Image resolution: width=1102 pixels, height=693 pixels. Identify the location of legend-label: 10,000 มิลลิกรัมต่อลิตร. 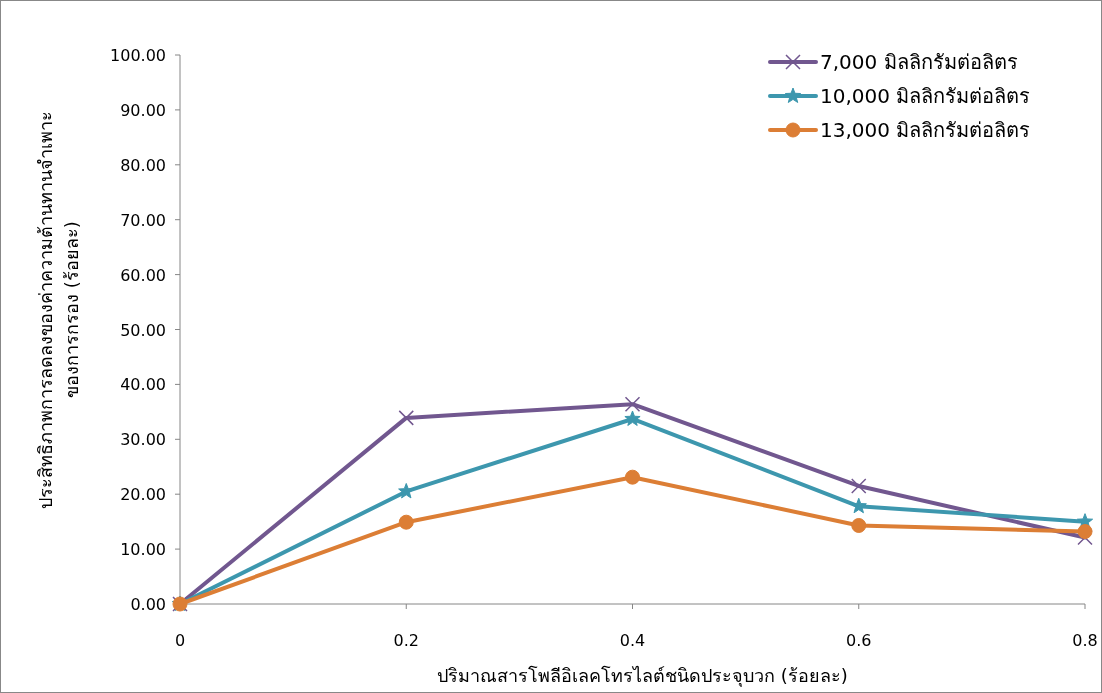
(925, 96).